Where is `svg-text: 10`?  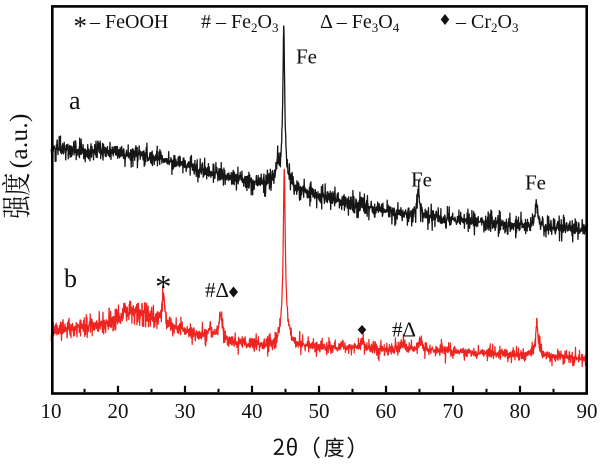 svg-text: 10 is located at coordinates (51, 411).